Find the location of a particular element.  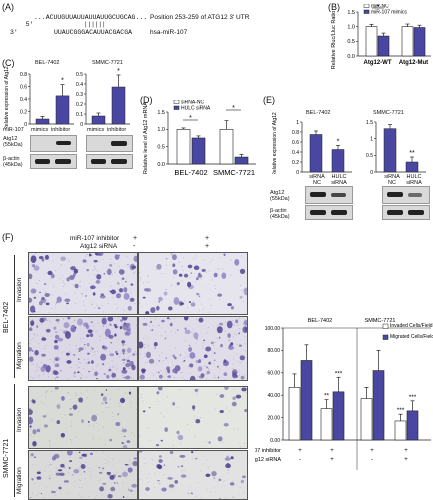

e-left-bar is located at coordinates (316, 153).